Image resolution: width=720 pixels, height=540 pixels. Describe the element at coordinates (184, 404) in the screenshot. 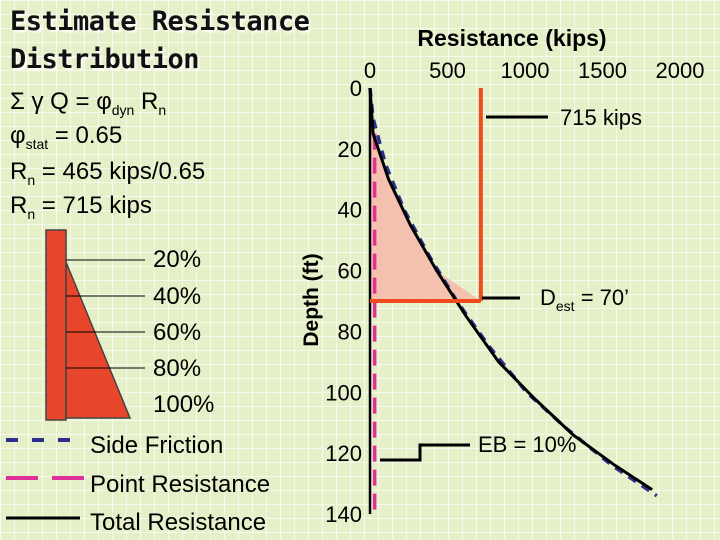

I see `percent-label-100: 100%` at that location.